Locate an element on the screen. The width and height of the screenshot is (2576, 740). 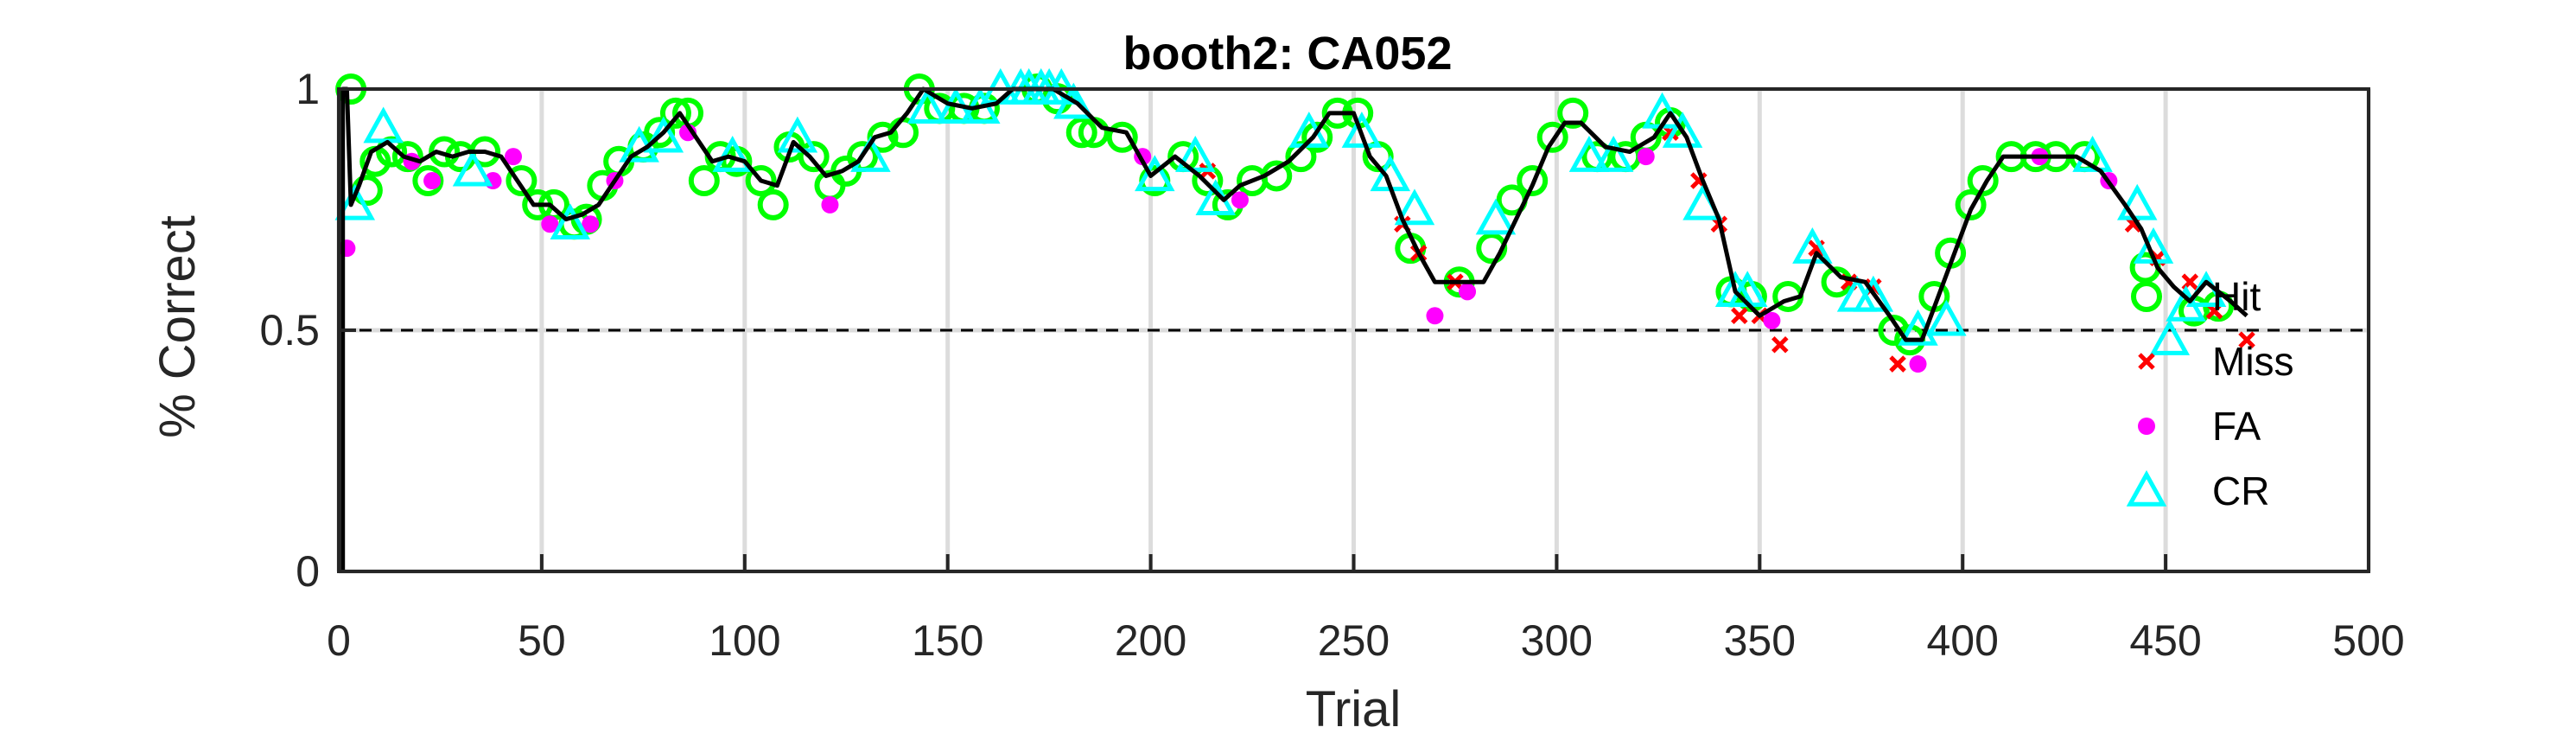
x-tick-label: 50 is located at coordinates (542, 640).